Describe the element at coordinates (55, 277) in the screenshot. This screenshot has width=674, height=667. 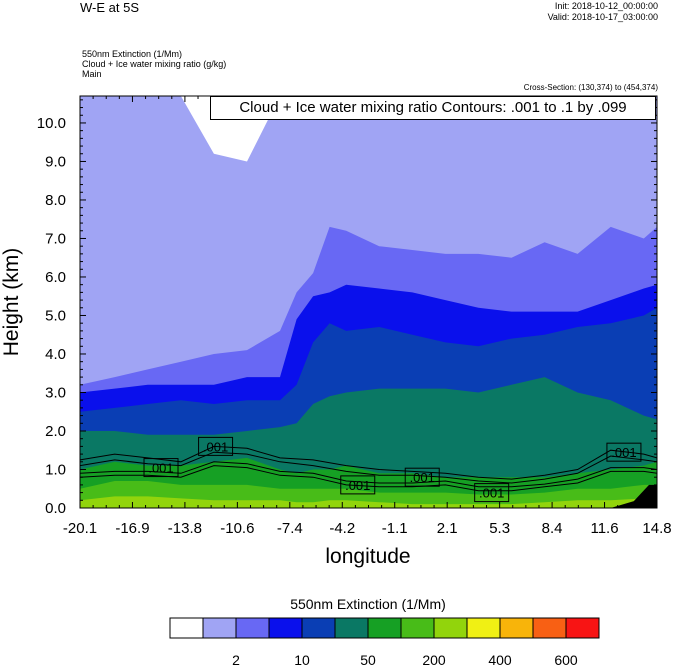
I see `y-tick-label: 6.0` at that location.